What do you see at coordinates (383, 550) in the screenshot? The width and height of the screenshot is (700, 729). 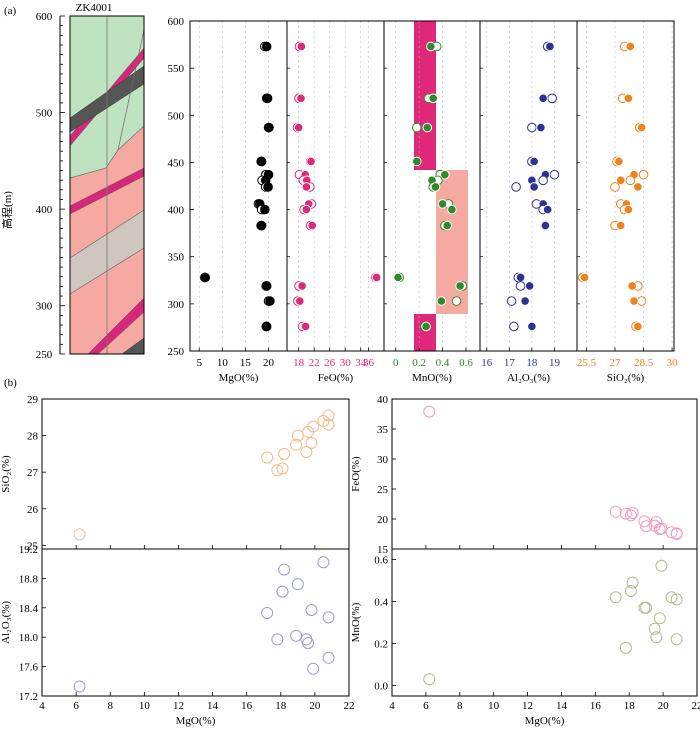 I see `variation-y-tick-label: 15` at bounding box center [383, 550].